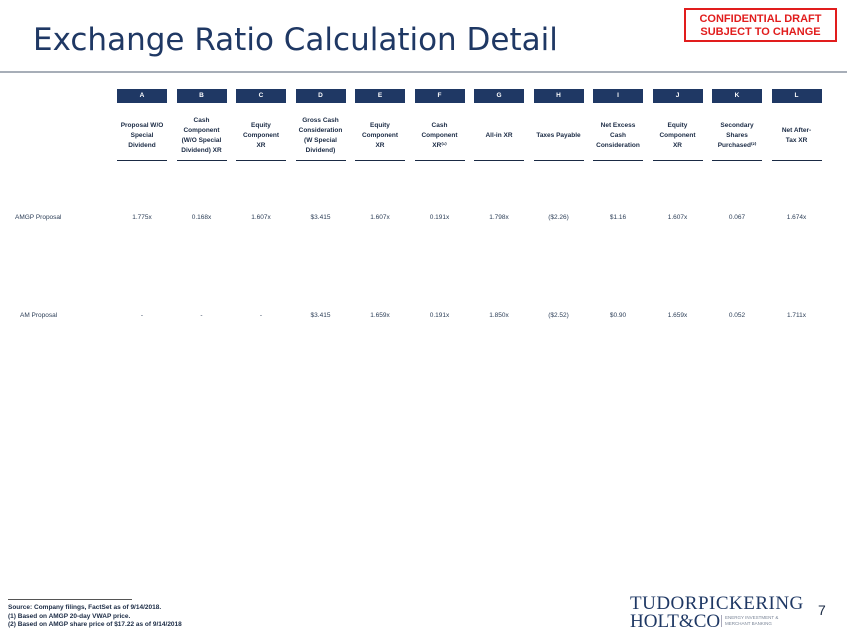 This screenshot has width=847, height=635. Describe the element at coordinates (677, 135) in the screenshot. I see `column-header-j: Equity Component XR` at that location.